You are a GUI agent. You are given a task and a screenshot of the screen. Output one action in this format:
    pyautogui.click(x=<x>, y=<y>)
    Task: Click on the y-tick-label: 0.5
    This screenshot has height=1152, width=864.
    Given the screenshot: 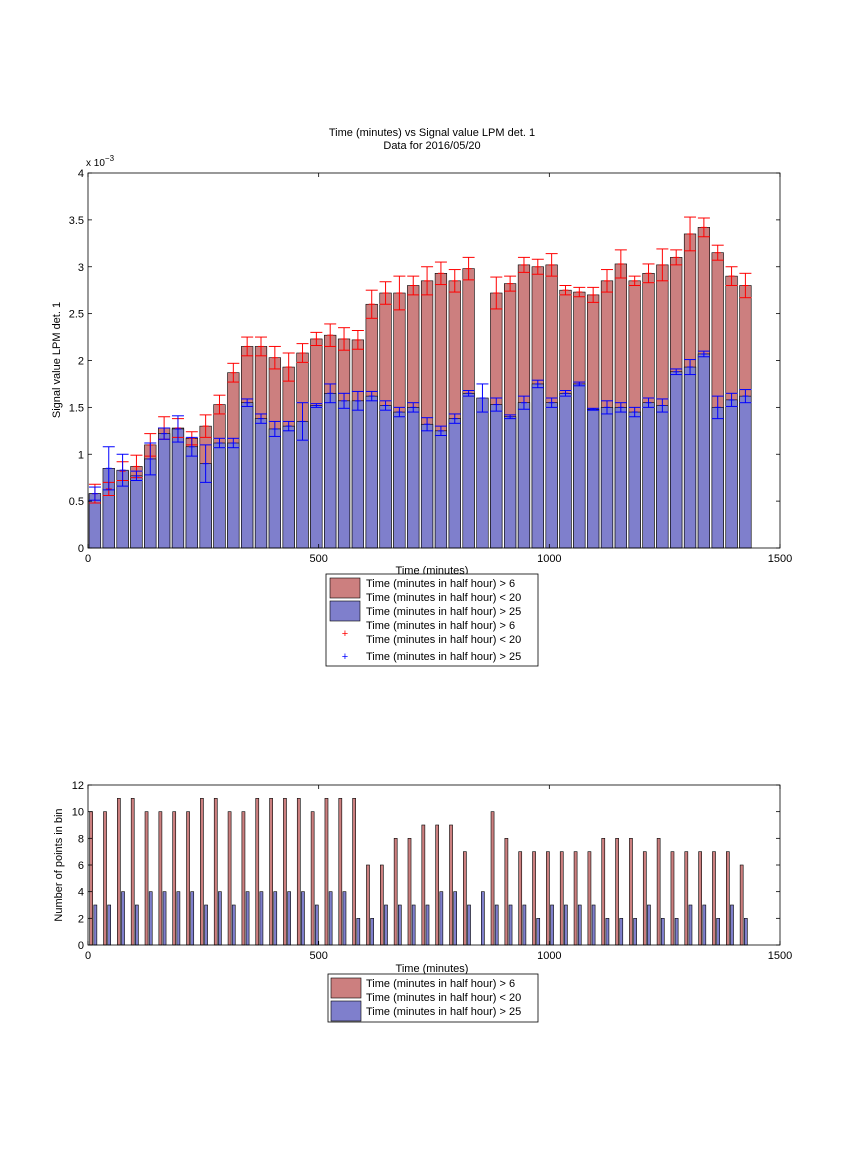 What is the action you would take?
    pyautogui.click(x=76, y=502)
    